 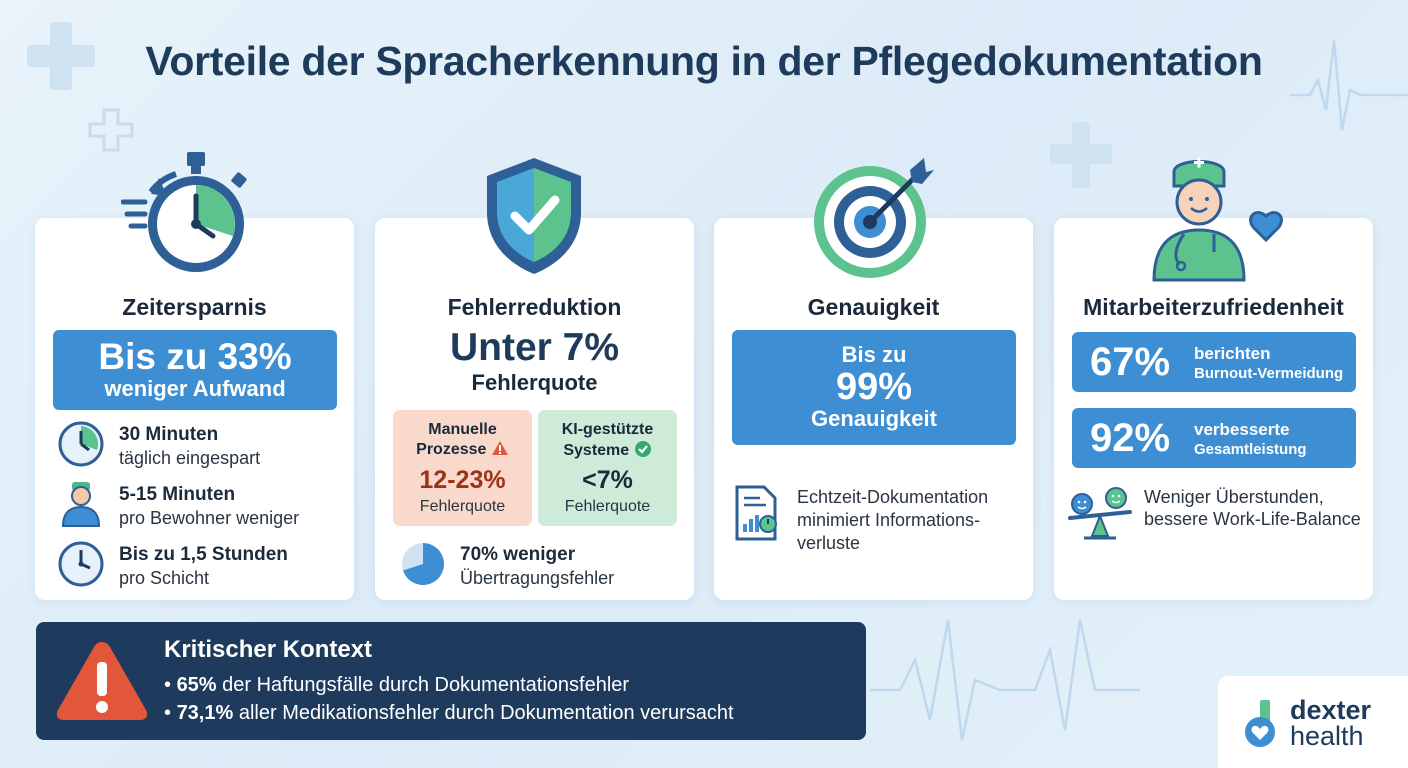 I want to click on row-text: täglich eingespart, so click(x=190, y=458).